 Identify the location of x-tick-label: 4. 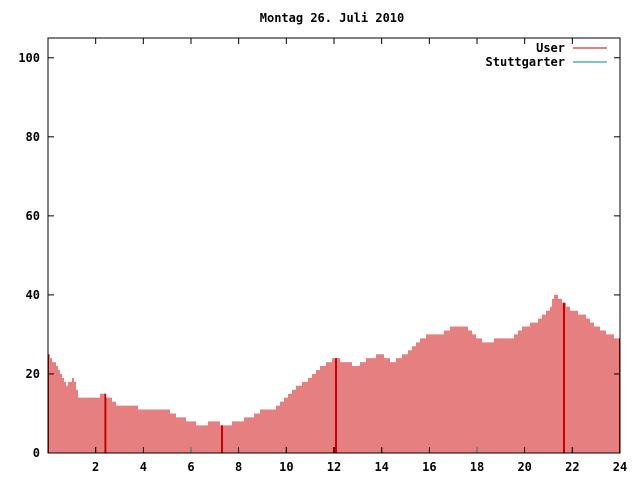
(143, 467).